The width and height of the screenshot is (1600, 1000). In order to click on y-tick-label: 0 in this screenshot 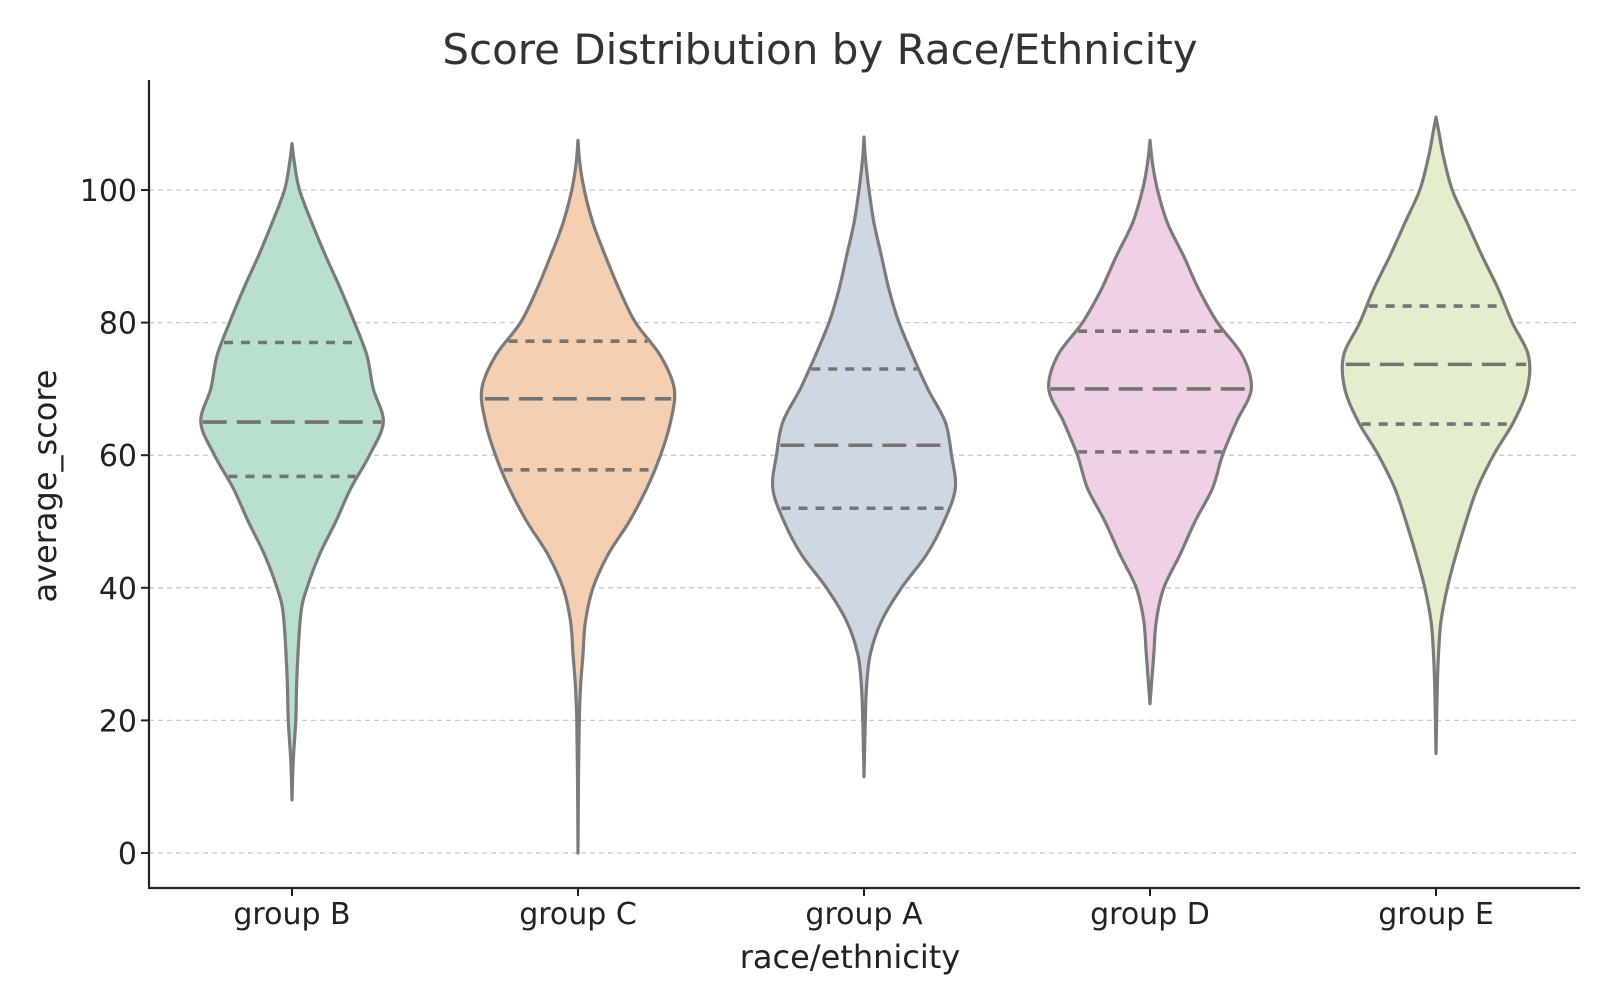, I will do `click(127, 854)`.